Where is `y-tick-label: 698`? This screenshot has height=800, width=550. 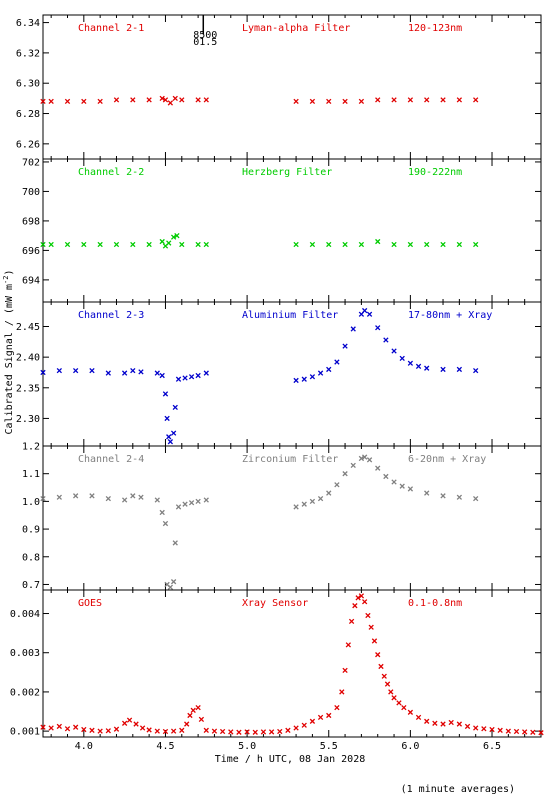
y-tick-label: 698 is located at coordinates (31, 221).